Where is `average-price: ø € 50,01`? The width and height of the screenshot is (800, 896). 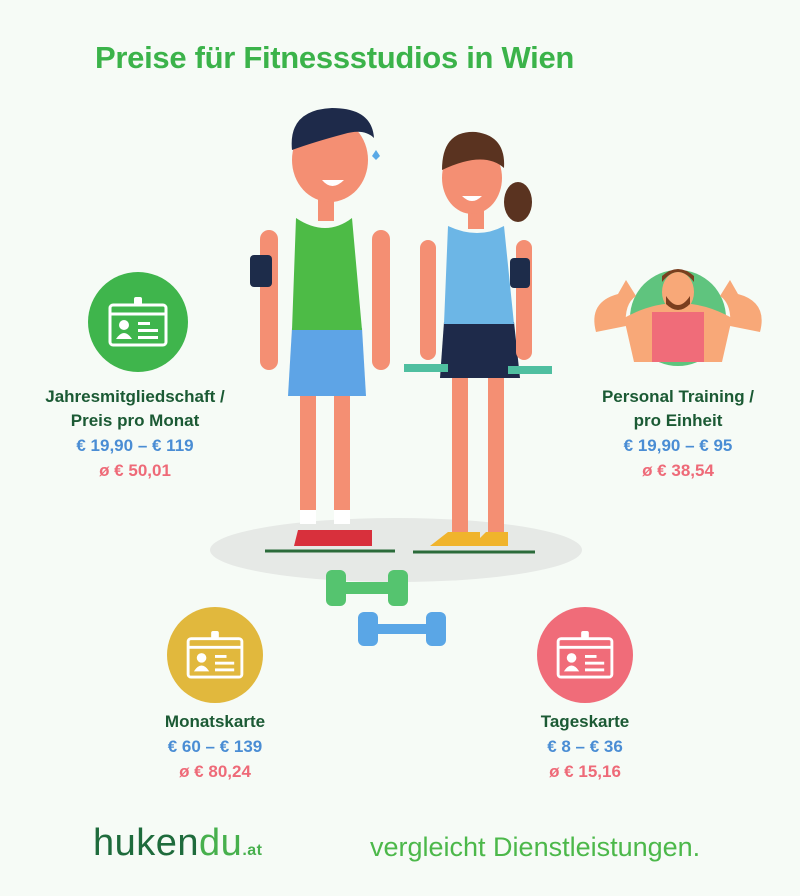 average-price: ø € 50,01 is located at coordinates (135, 470).